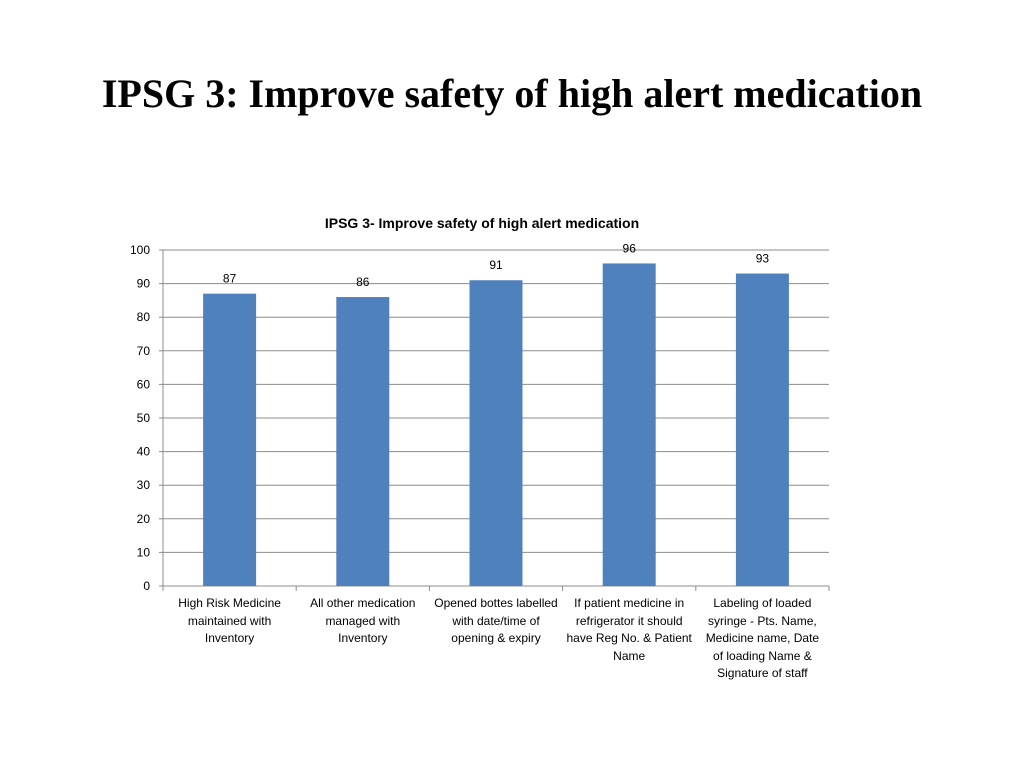  Describe the element at coordinates (140, 250) in the screenshot. I see `y-tick-label: 100` at that location.